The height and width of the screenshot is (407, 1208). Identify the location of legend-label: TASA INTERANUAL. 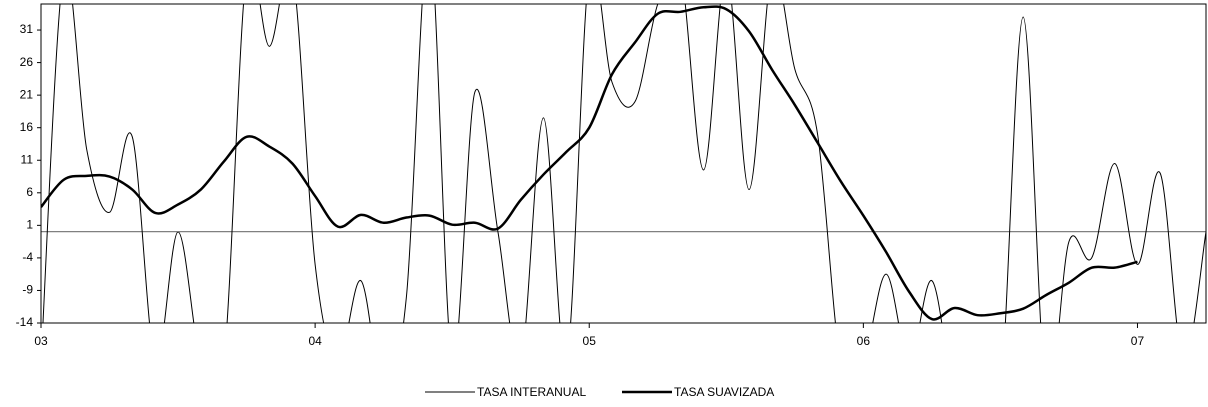
(531, 392).